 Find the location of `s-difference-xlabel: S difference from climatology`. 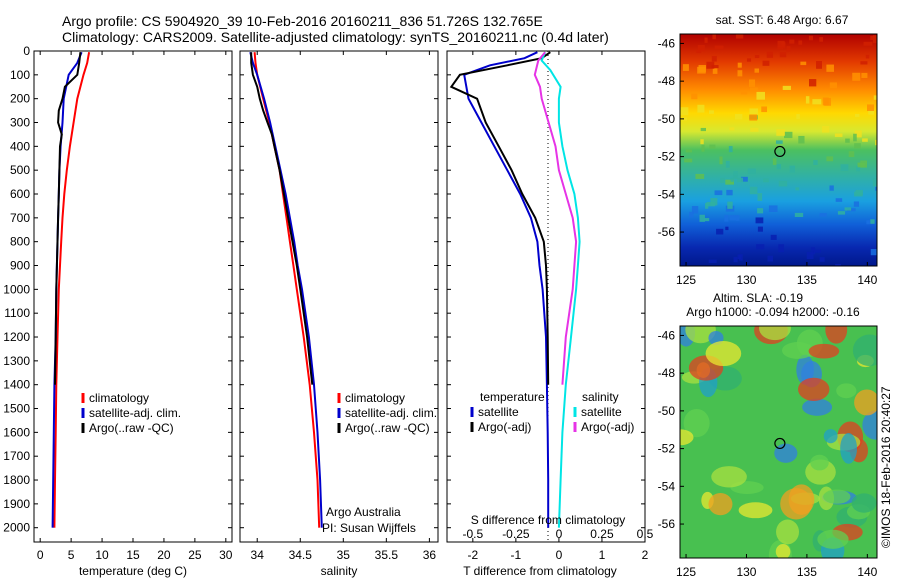

s-difference-xlabel: S difference from climatology is located at coordinates (548, 520).